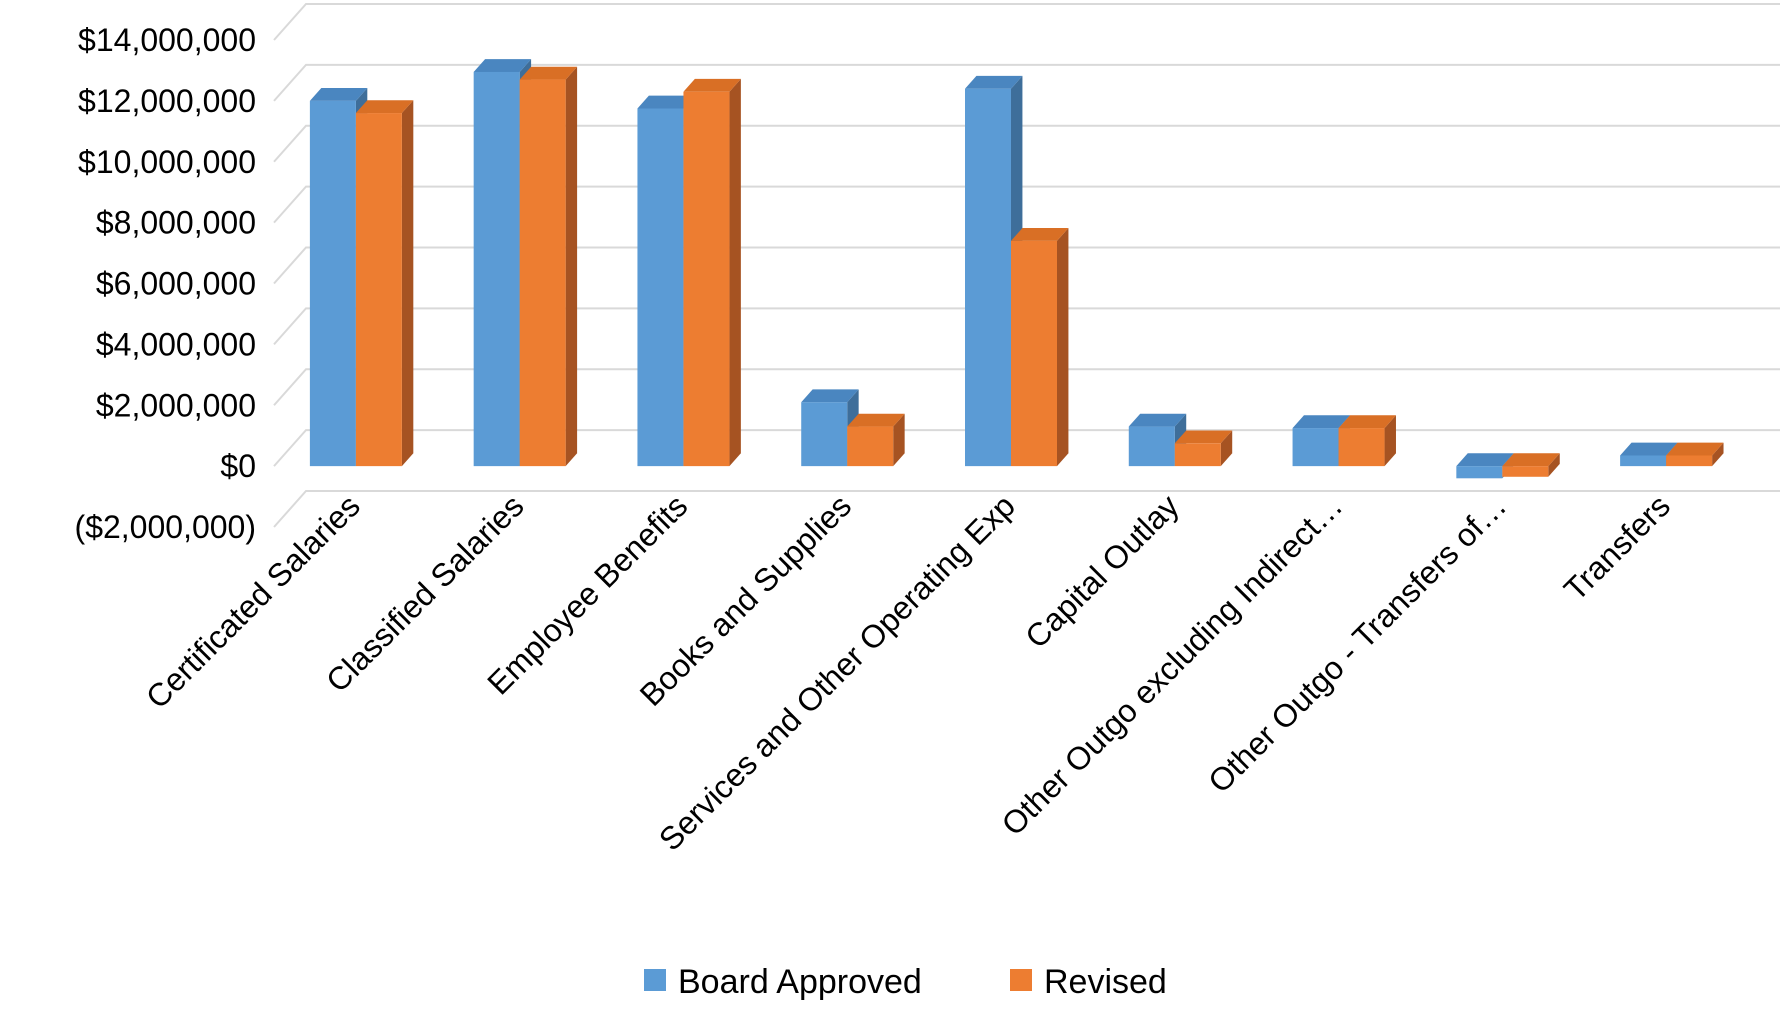  What do you see at coordinates (167, 101) in the screenshot?
I see `y-tick-label: $12,000,000` at bounding box center [167, 101].